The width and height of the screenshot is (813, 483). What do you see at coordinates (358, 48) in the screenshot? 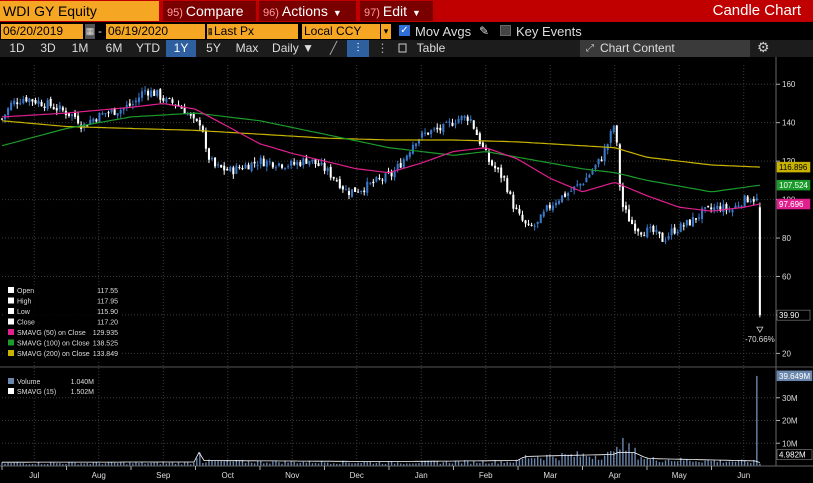
I see `indicator-tool-icon: ⫶` at bounding box center [358, 48].